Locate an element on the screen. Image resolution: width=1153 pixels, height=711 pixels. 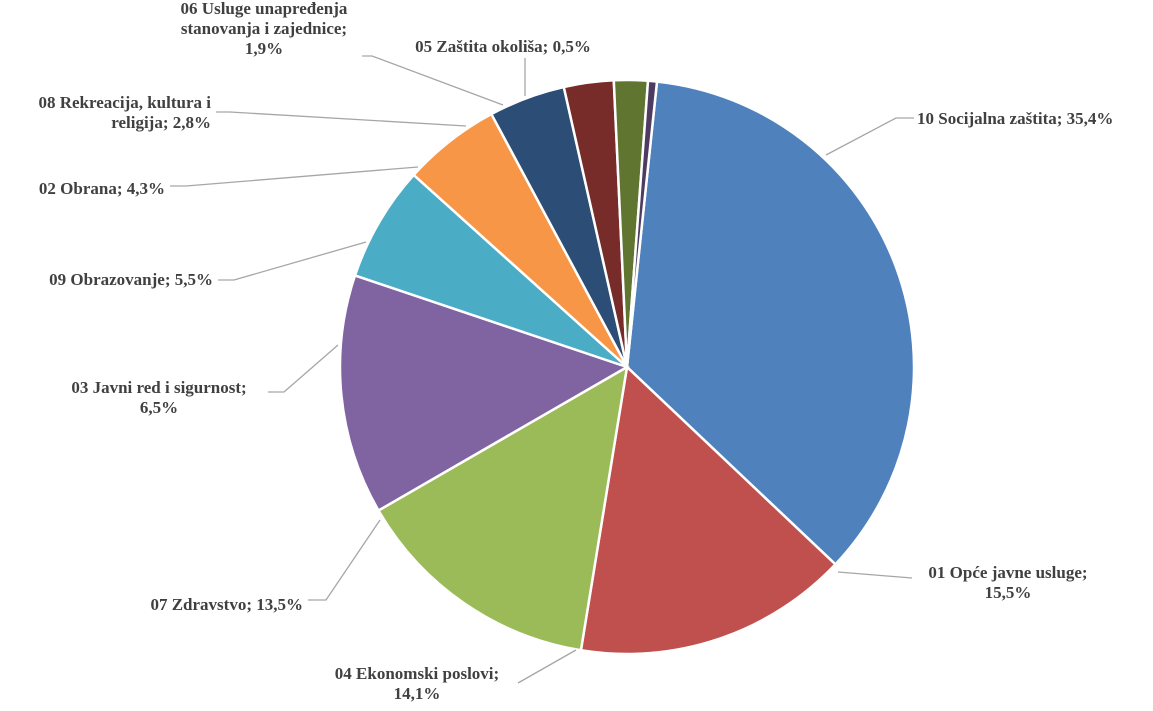
data-label: 01 Opće javne usluge; 15,5% is located at coordinates (1007, 582).